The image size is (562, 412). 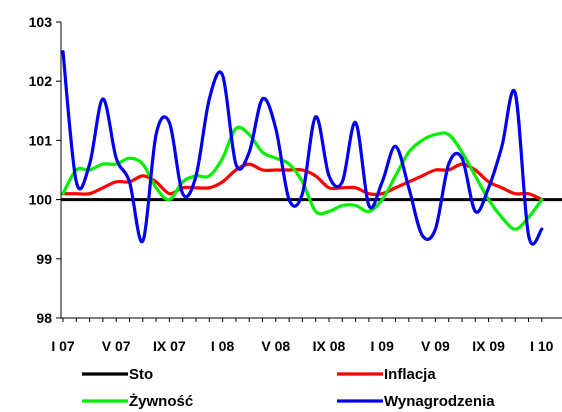 What do you see at coordinates (275, 346) in the screenshot?
I see `x-tick-label: V 08` at bounding box center [275, 346].